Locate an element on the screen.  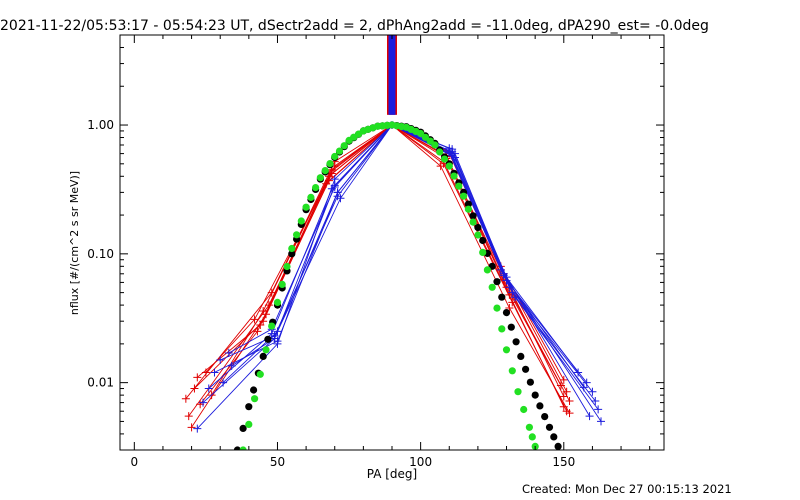
x-tick-label: 0 is located at coordinates (134, 462).